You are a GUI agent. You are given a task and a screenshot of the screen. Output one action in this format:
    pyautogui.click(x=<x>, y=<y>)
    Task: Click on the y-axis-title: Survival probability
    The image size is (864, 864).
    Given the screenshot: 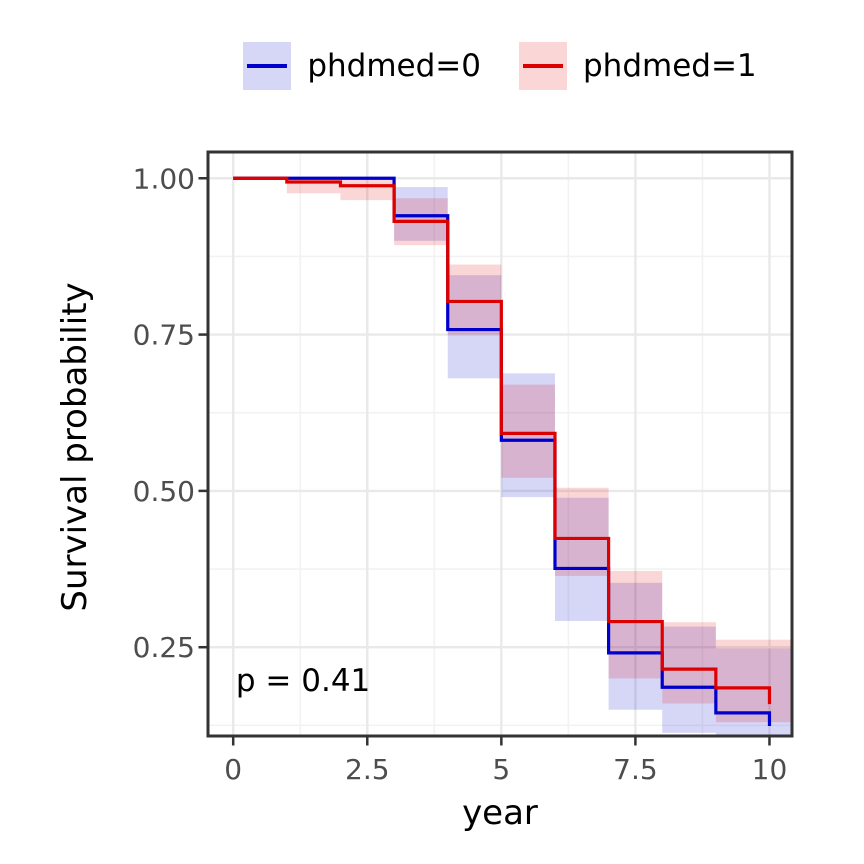 What is the action you would take?
    pyautogui.click(x=75, y=446)
    